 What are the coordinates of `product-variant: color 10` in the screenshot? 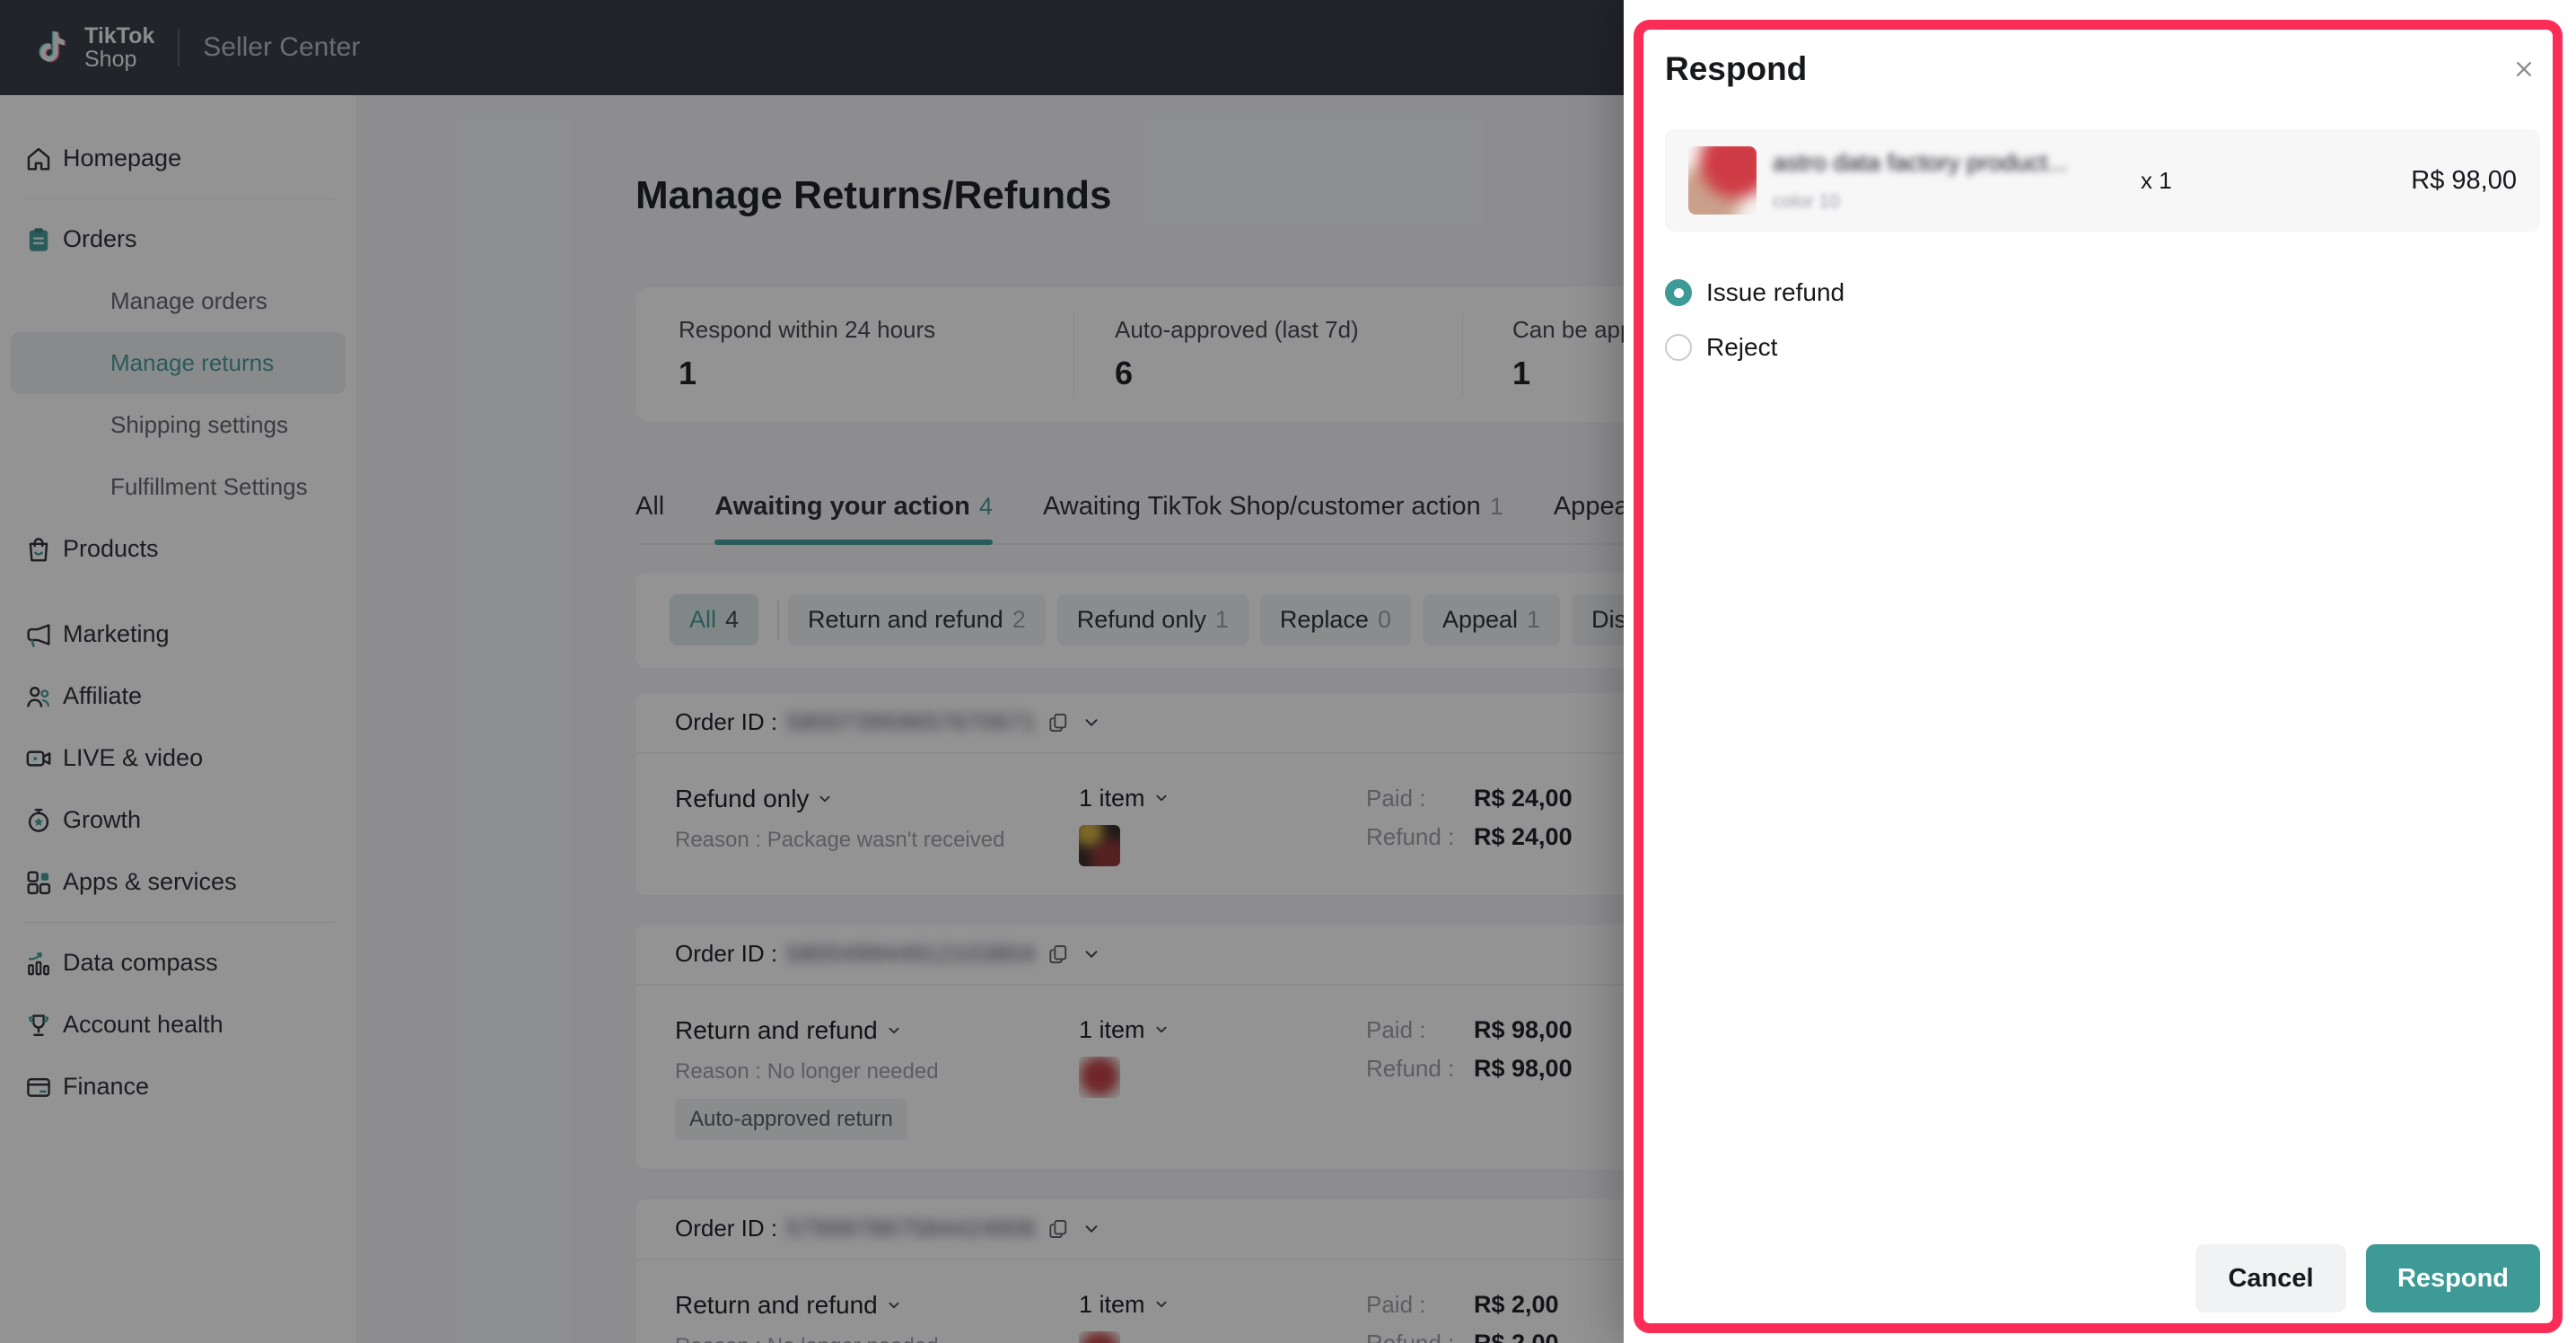 It's located at (1806, 201).